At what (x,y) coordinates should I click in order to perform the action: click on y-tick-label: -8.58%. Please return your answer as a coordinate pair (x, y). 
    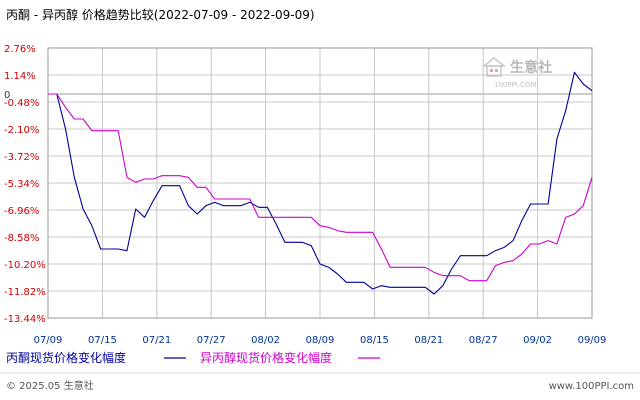
    Looking at the image, I should click on (21, 238).